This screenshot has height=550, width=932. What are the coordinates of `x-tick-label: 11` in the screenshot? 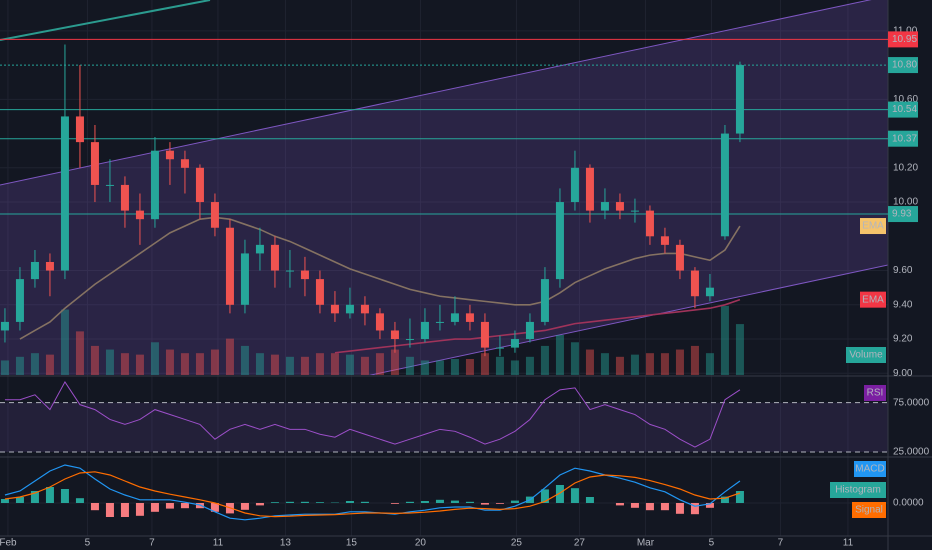 It's located at (848, 543).